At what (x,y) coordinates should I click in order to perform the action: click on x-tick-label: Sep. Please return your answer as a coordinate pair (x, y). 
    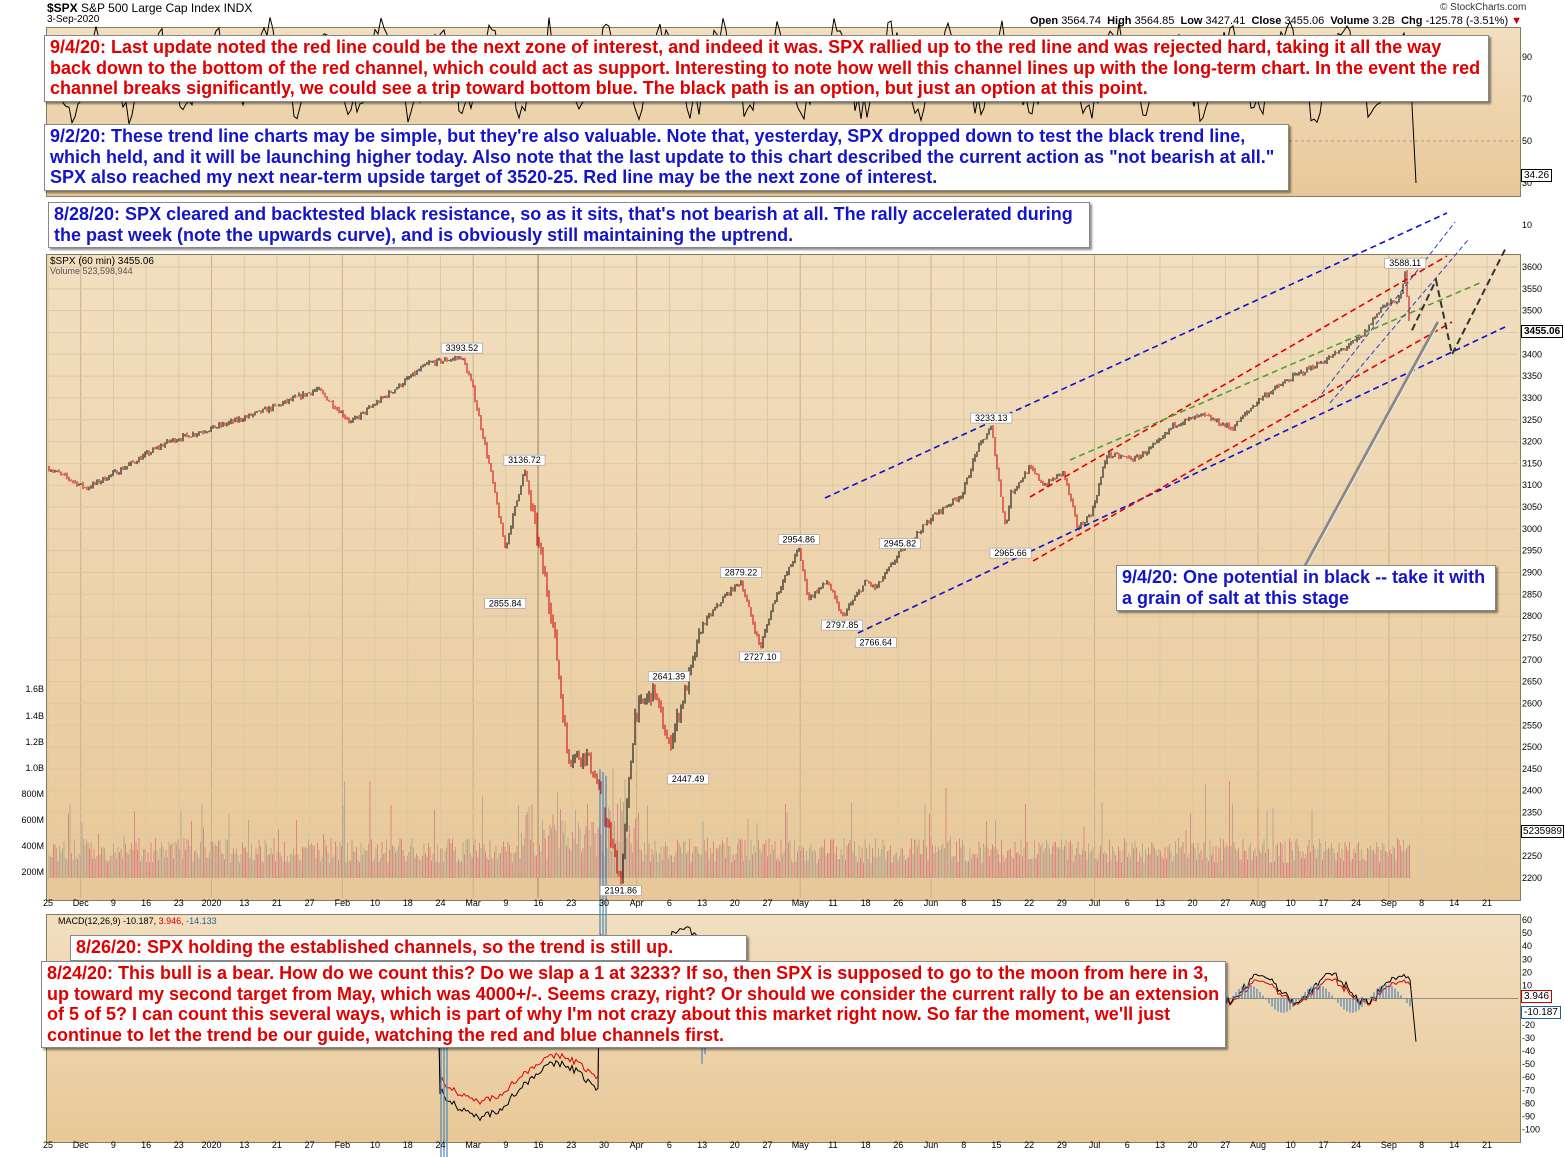
    Looking at the image, I should click on (1389, 1145).